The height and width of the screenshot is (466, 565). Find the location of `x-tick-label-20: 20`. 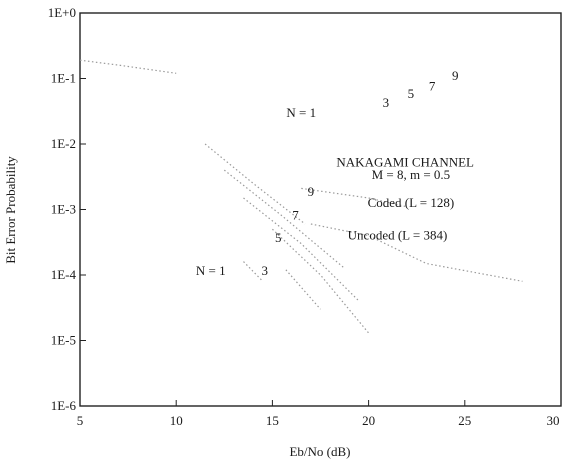

x-tick-label-20: 20 is located at coordinates (368, 420).